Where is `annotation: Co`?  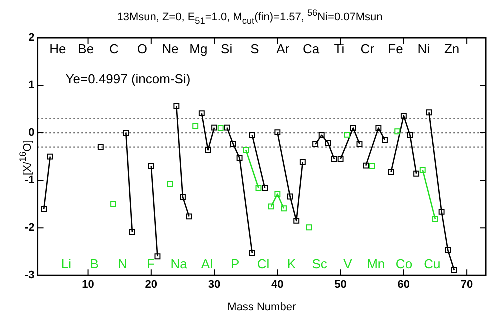 annotation: Co is located at coordinates (404, 264).